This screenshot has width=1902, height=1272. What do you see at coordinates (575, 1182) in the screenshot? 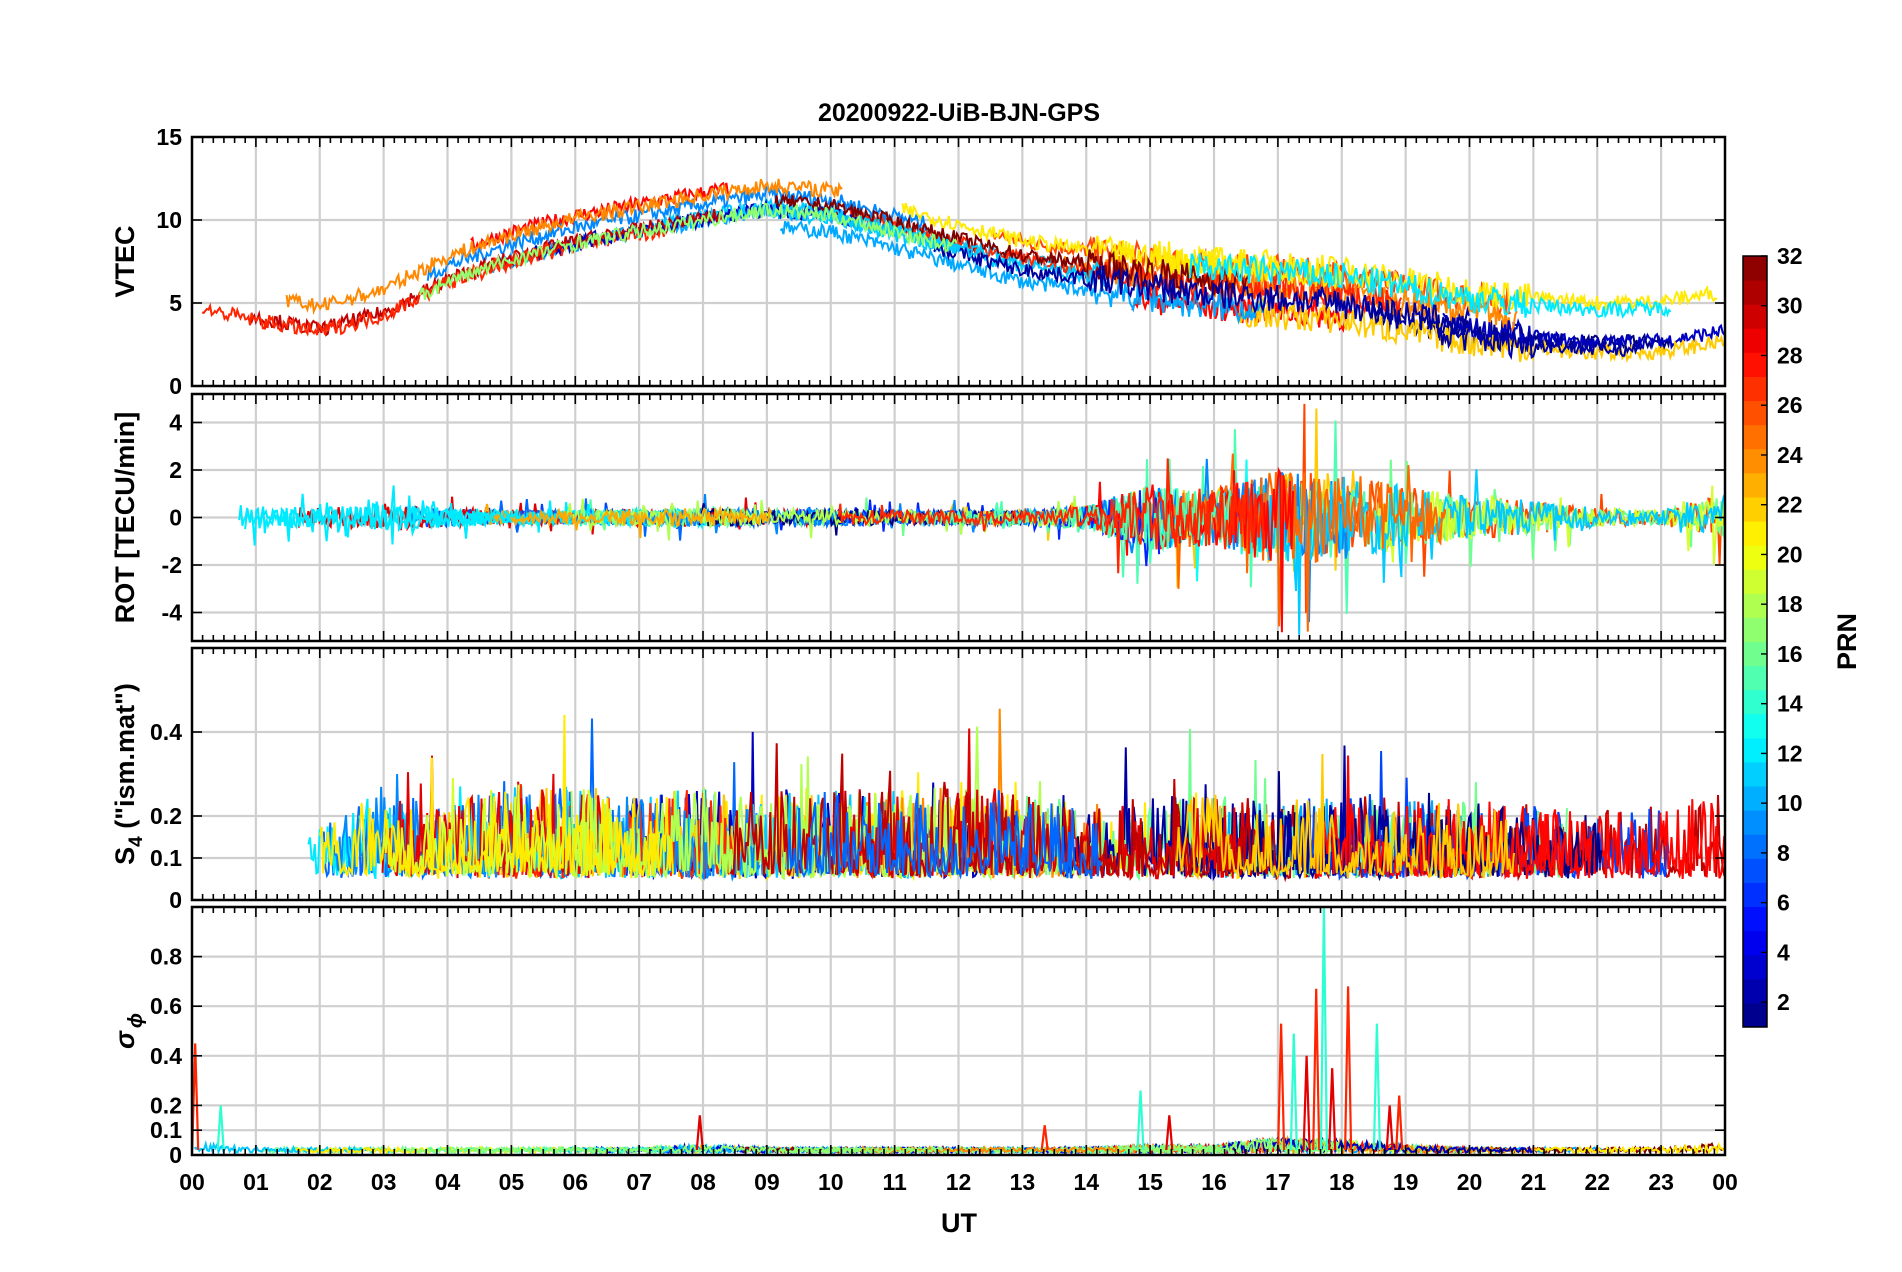
I see `x-tick-label: 06` at bounding box center [575, 1182].